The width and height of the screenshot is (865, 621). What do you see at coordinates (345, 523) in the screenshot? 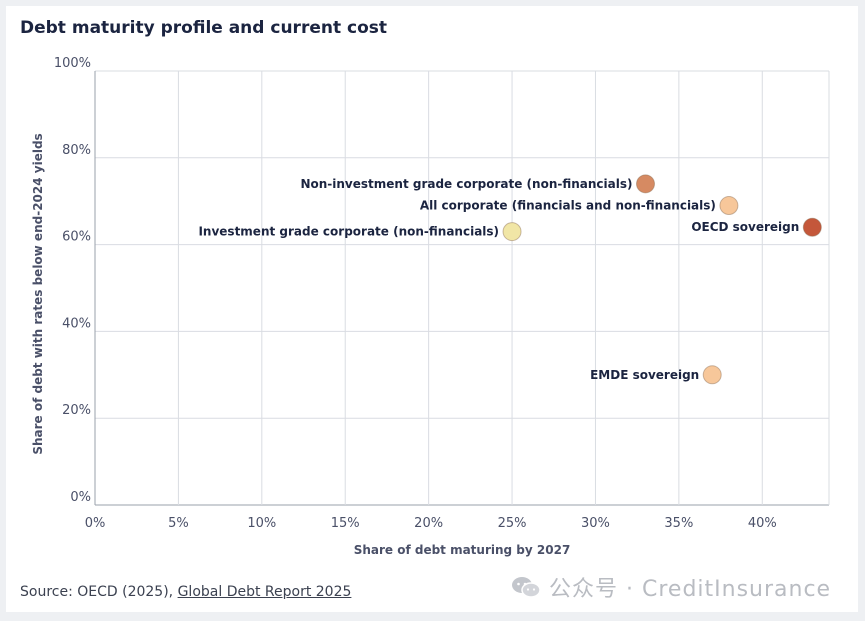
I see `x-tick-label: 15%` at bounding box center [345, 523].